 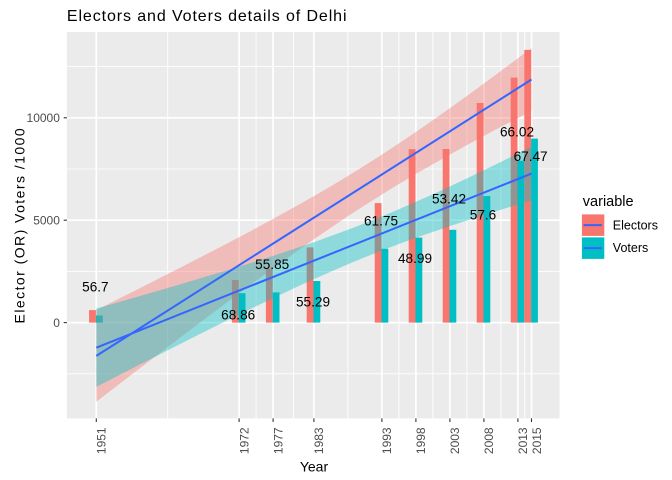 I want to click on svg-text: 57.6, so click(x=483, y=214).